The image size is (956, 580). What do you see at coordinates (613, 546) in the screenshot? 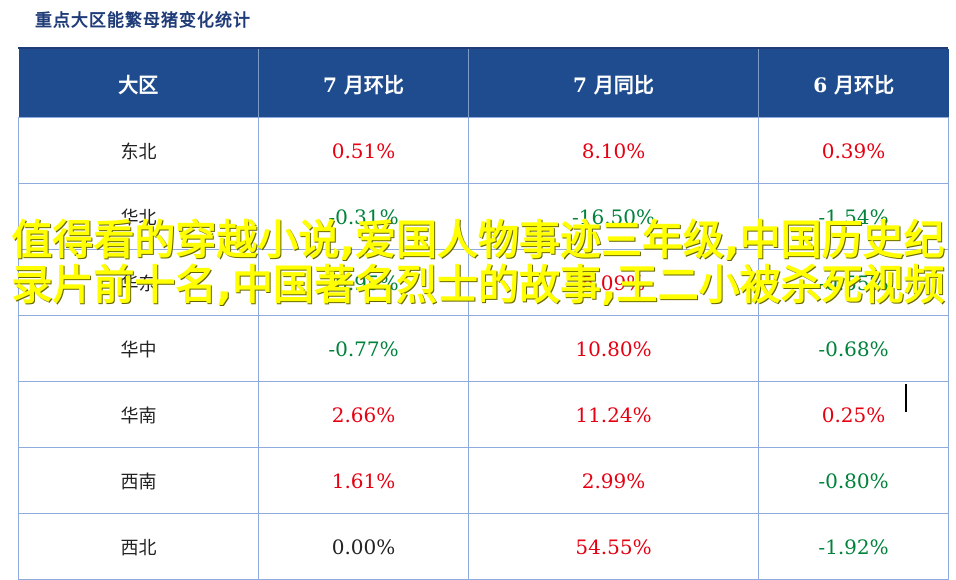
I see `value-cell: 54.55%` at bounding box center [613, 546].